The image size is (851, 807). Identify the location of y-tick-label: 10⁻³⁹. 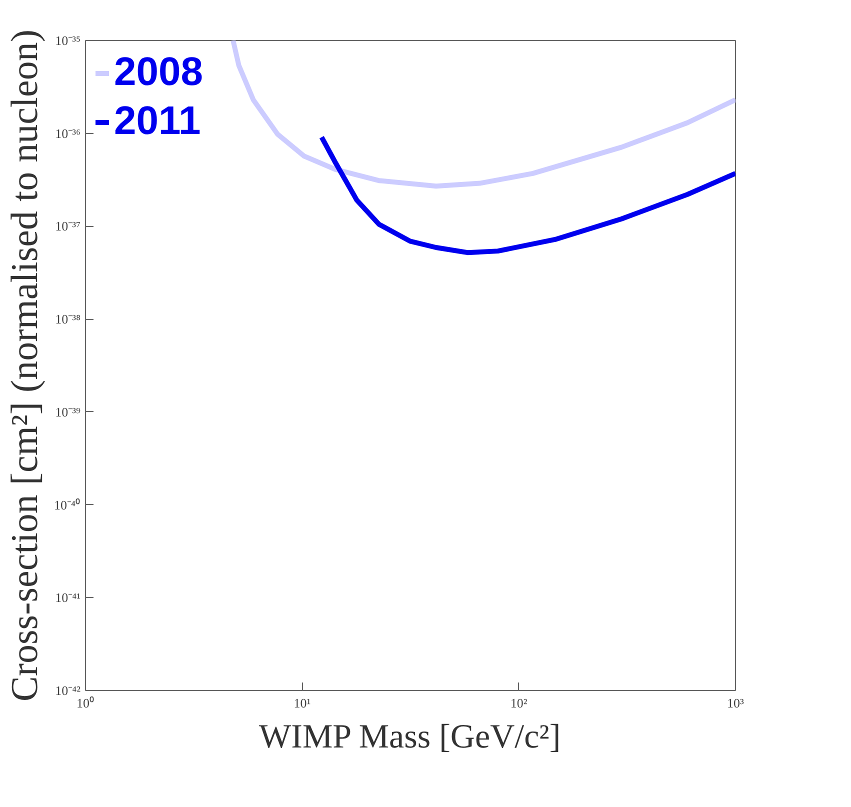
(68, 412).